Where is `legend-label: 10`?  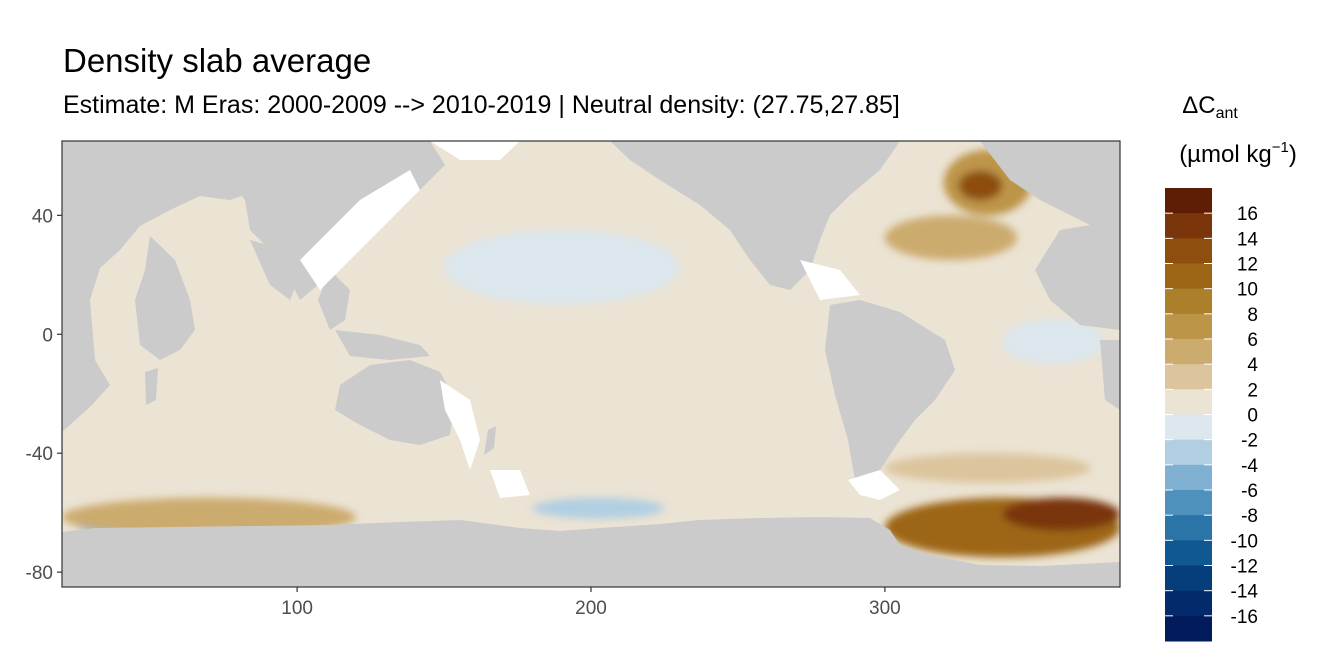
legend-label: 10 is located at coordinates (1247, 290).